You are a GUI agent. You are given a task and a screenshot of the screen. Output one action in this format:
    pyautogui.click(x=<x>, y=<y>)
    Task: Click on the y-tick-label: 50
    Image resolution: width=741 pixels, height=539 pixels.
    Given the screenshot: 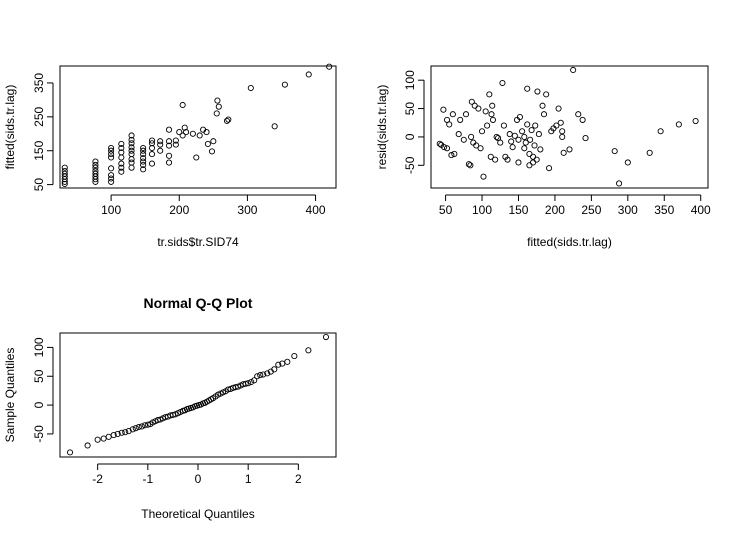 What is the action you would take?
    pyautogui.click(x=39, y=376)
    